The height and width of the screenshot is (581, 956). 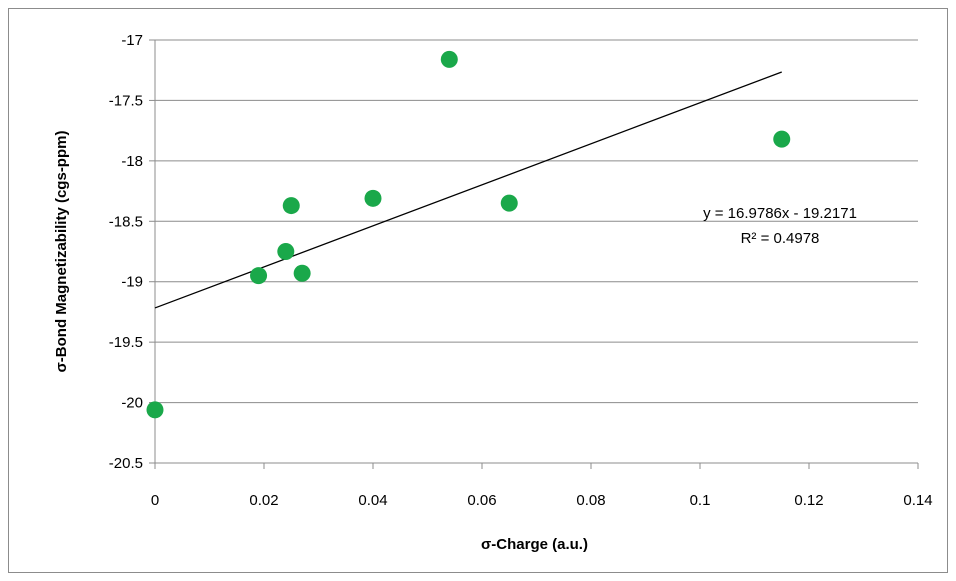 What do you see at coordinates (700, 500) in the screenshot?
I see `x-tick-label: 0.1` at bounding box center [700, 500].